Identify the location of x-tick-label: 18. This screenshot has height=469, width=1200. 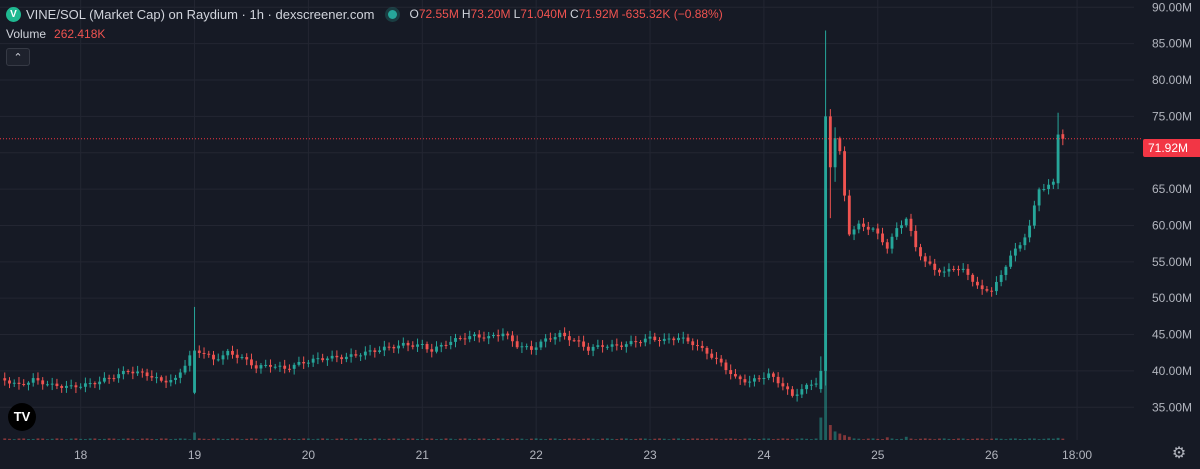
(81, 455).